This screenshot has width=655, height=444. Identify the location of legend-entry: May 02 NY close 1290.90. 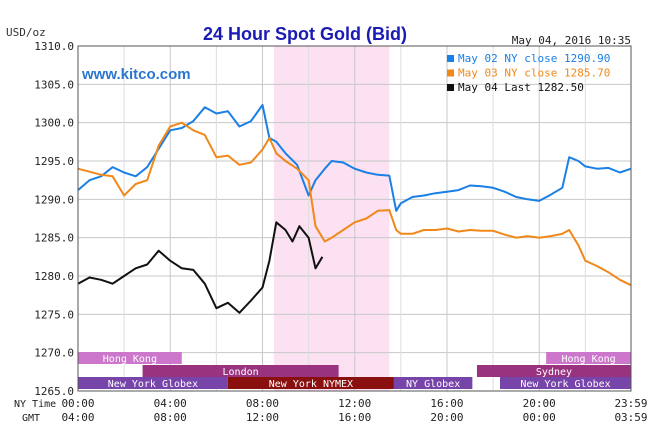
(534, 58).